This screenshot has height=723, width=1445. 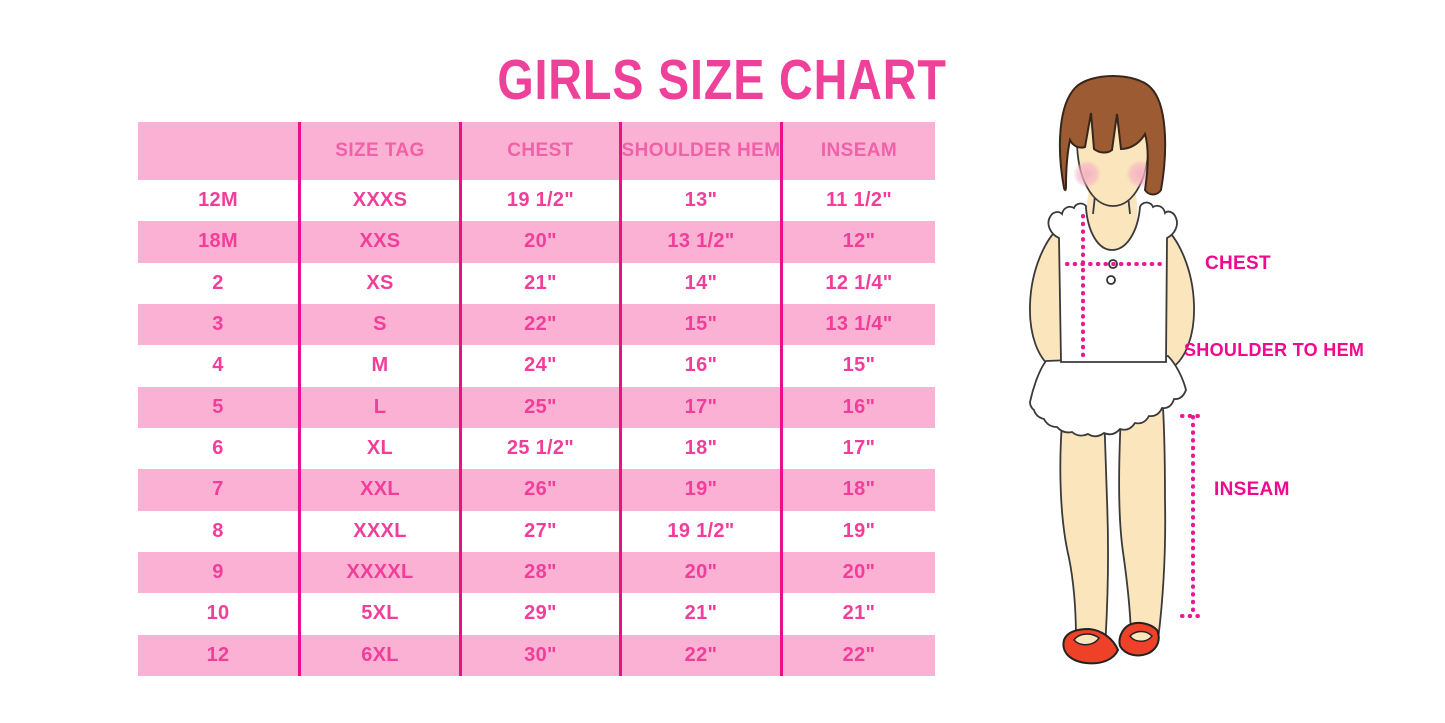 I want to click on table-cell: 7, so click(x=218, y=489).